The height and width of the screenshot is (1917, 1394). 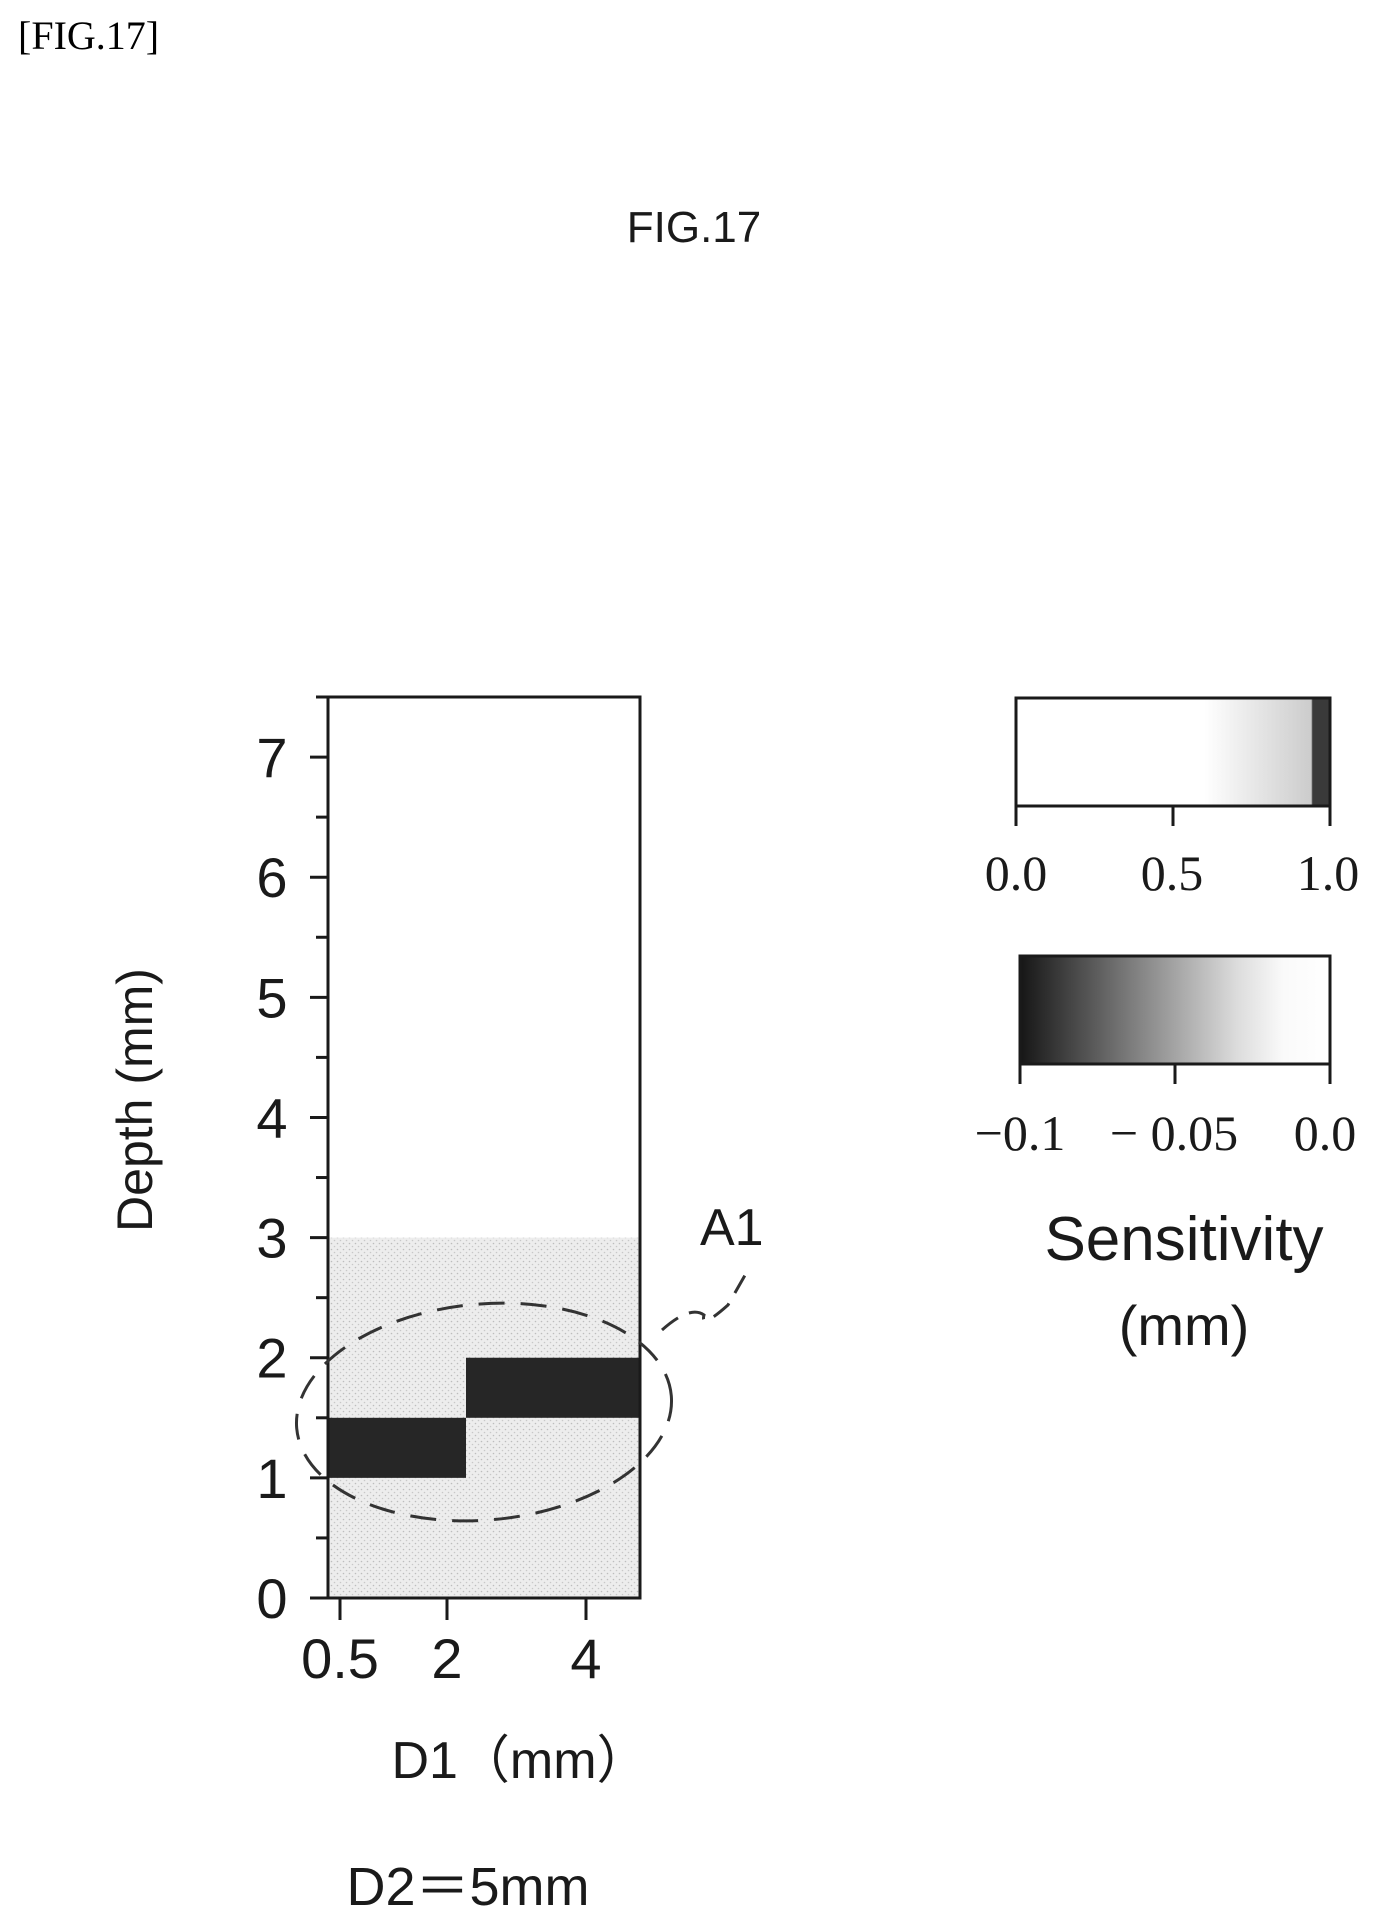 I want to click on y-tick-label: 0, so click(x=271, y=1598).